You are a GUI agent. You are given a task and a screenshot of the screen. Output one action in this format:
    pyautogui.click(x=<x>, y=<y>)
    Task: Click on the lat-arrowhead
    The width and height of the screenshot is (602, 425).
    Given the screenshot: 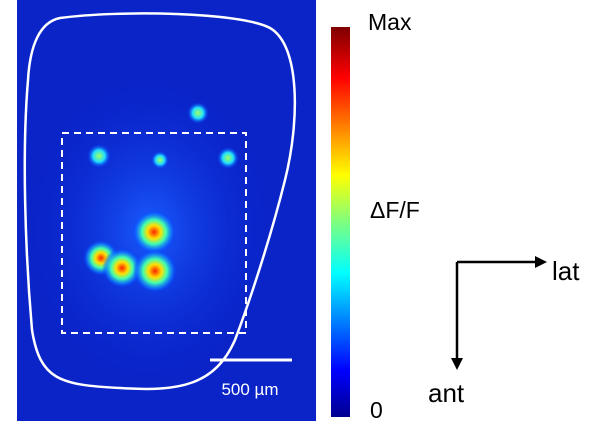 What is the action you would take?
    pyautogui.click(x=541, y=262)
    